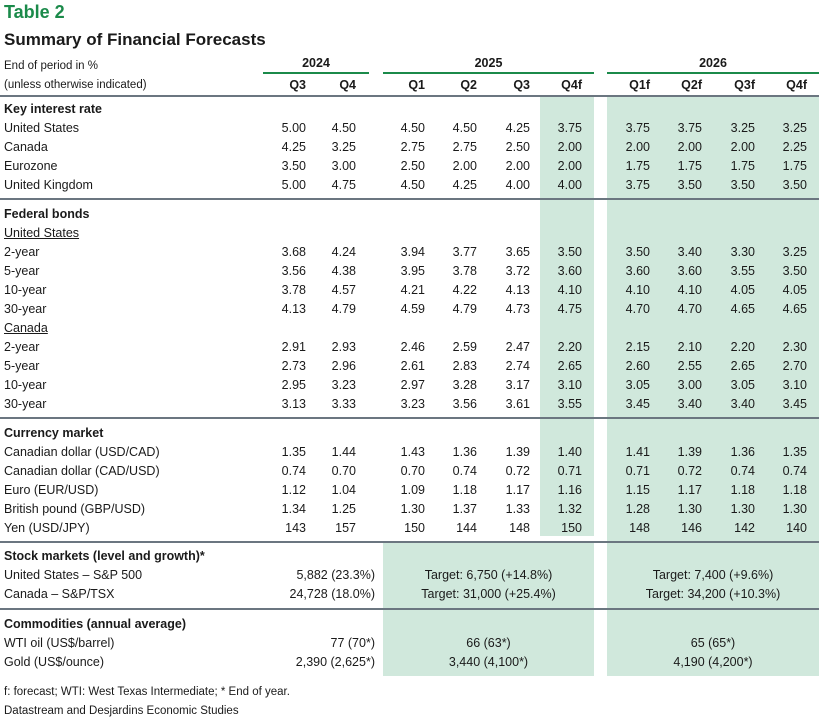  I want to click on value-cell: 140, so click(796, 528).